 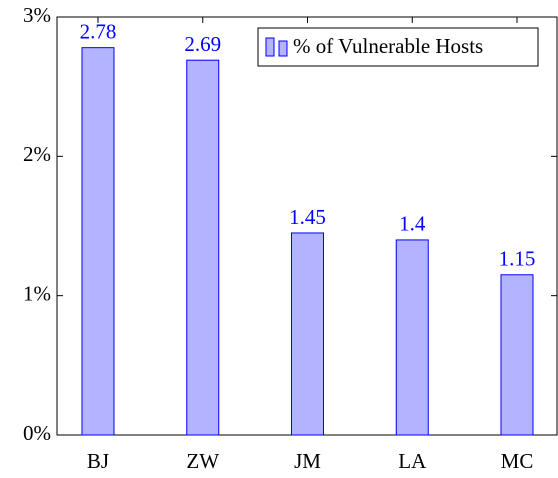 I want to click on y-tick-label: 3%, so click(x=37, y=15).